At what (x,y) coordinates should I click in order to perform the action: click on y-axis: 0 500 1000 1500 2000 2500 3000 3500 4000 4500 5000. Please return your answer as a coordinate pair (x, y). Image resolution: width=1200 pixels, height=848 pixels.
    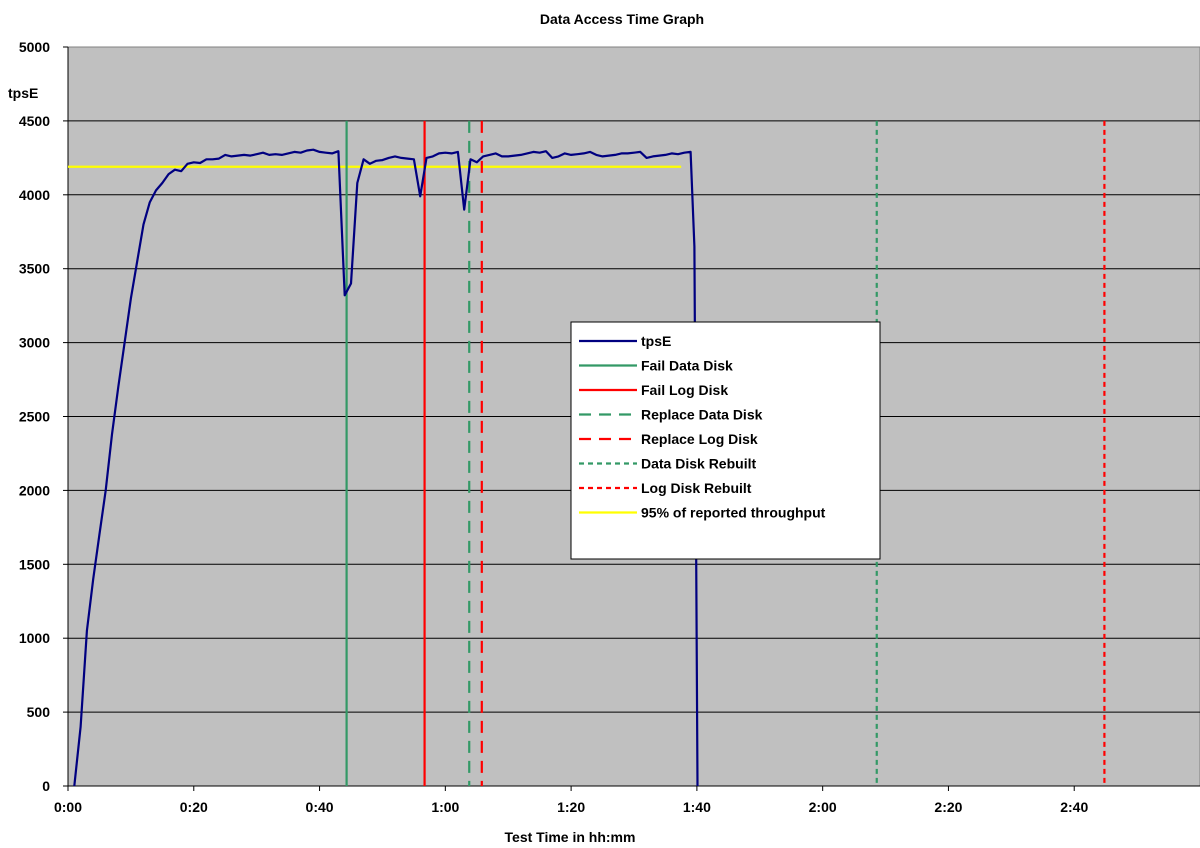
    Looking at the image, I should click on (44, 416).